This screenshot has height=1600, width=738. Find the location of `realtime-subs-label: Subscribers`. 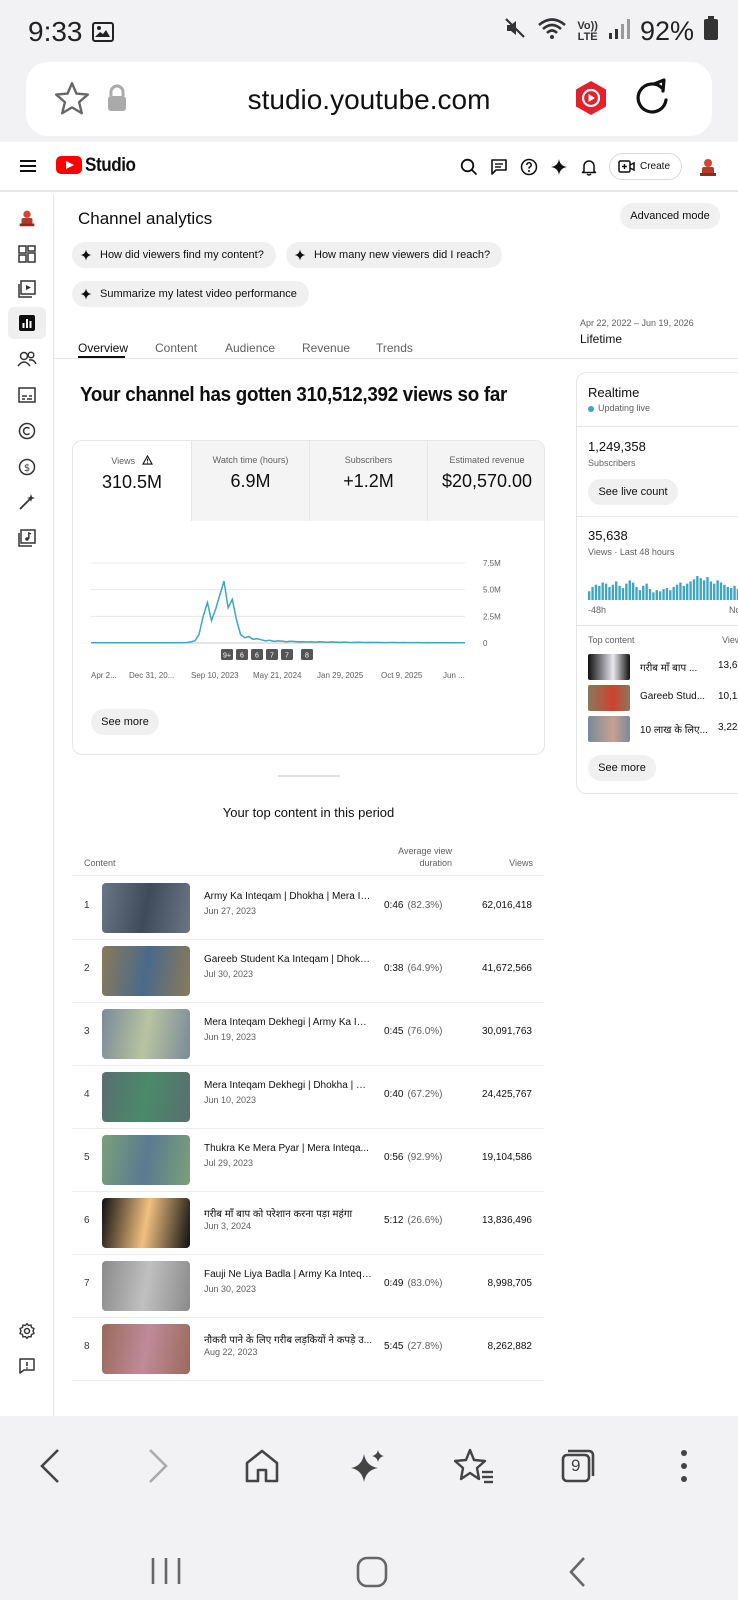

realtime-subs-label: Subscribers is located at coordinates (612, 463).